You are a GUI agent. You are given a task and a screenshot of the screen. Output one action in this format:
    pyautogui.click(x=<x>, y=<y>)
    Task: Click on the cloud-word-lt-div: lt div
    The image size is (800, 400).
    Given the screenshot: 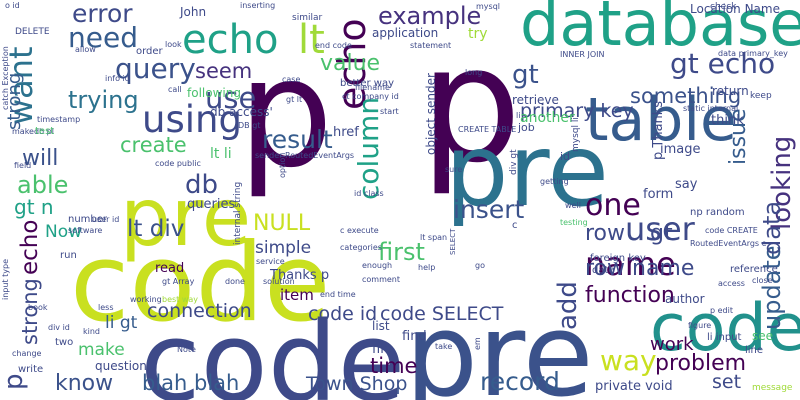 What is the action you would take?
    pyautogui.click(x=155, y=229)
    